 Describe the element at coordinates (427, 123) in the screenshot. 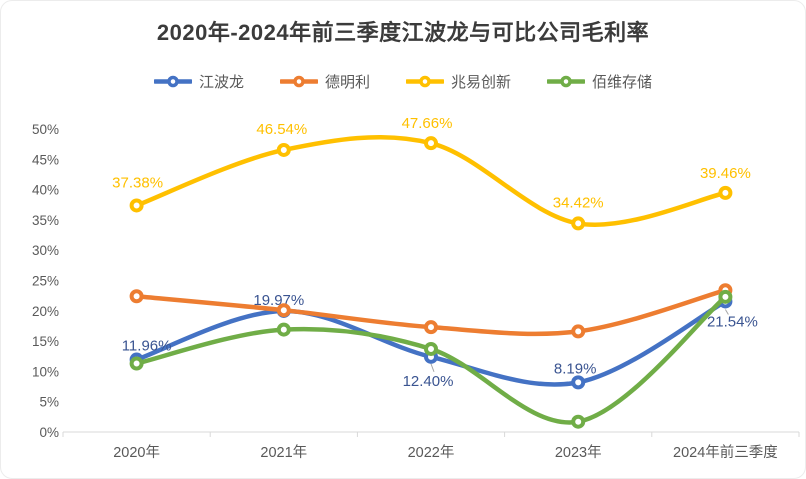

I see `data-label-zhaoyichuangxin: 47.66%` at that location.